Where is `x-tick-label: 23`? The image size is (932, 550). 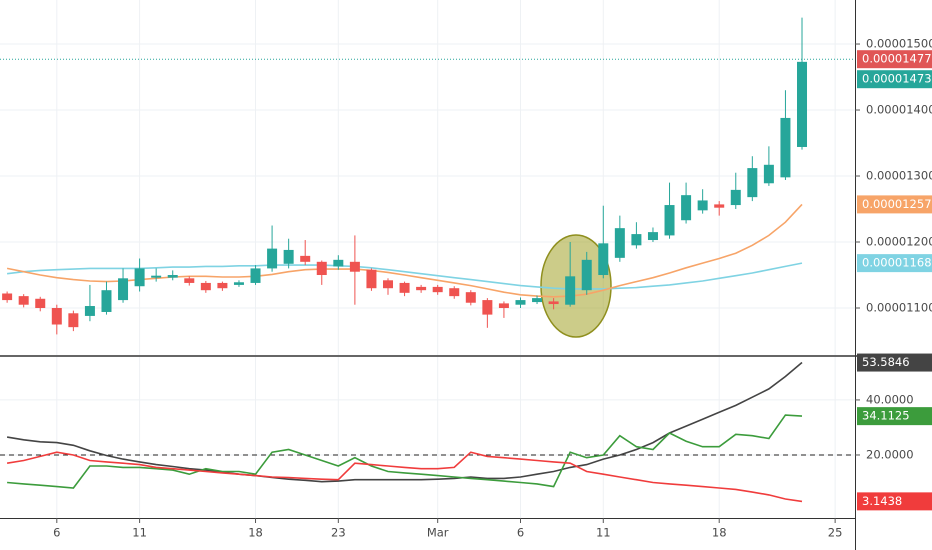 x-tick-label: 23 is located at coordinates (338, 533).